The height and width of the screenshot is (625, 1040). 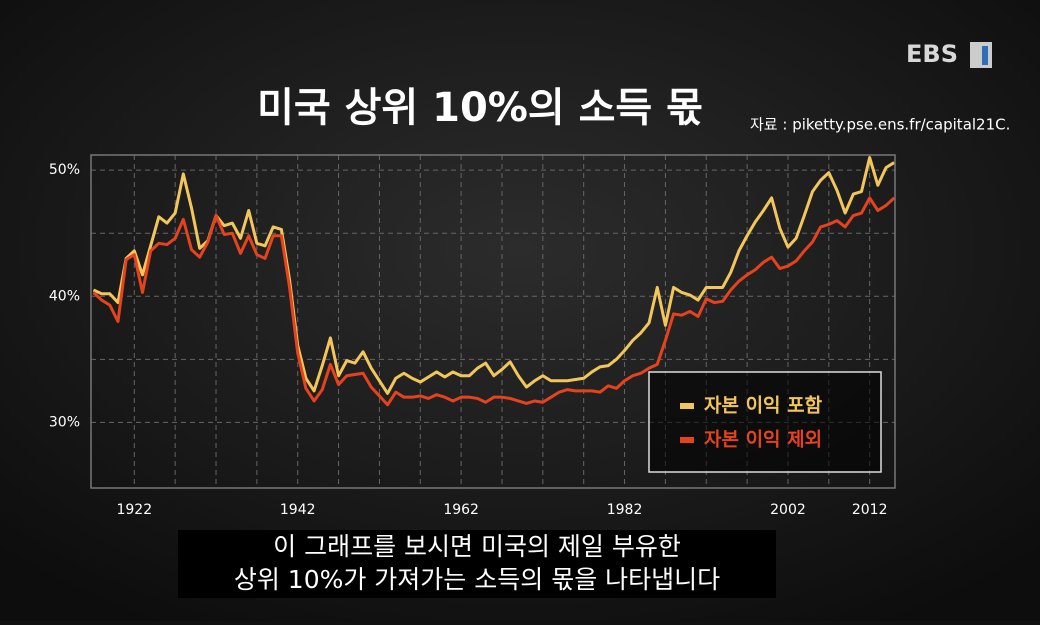 What do you see at coordinates (64, 296) in the screenshot?
I see `y-tick-label: 40%` at bounding box center [64, 296].